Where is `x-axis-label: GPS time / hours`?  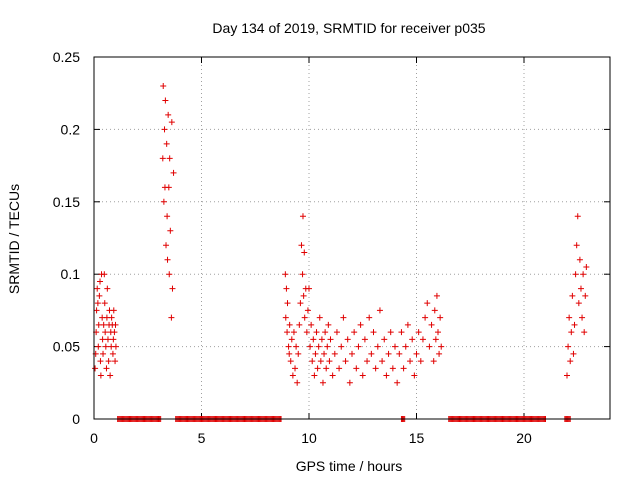
x-axis-label: GPS time / hours is located at coordinates (349, 466).